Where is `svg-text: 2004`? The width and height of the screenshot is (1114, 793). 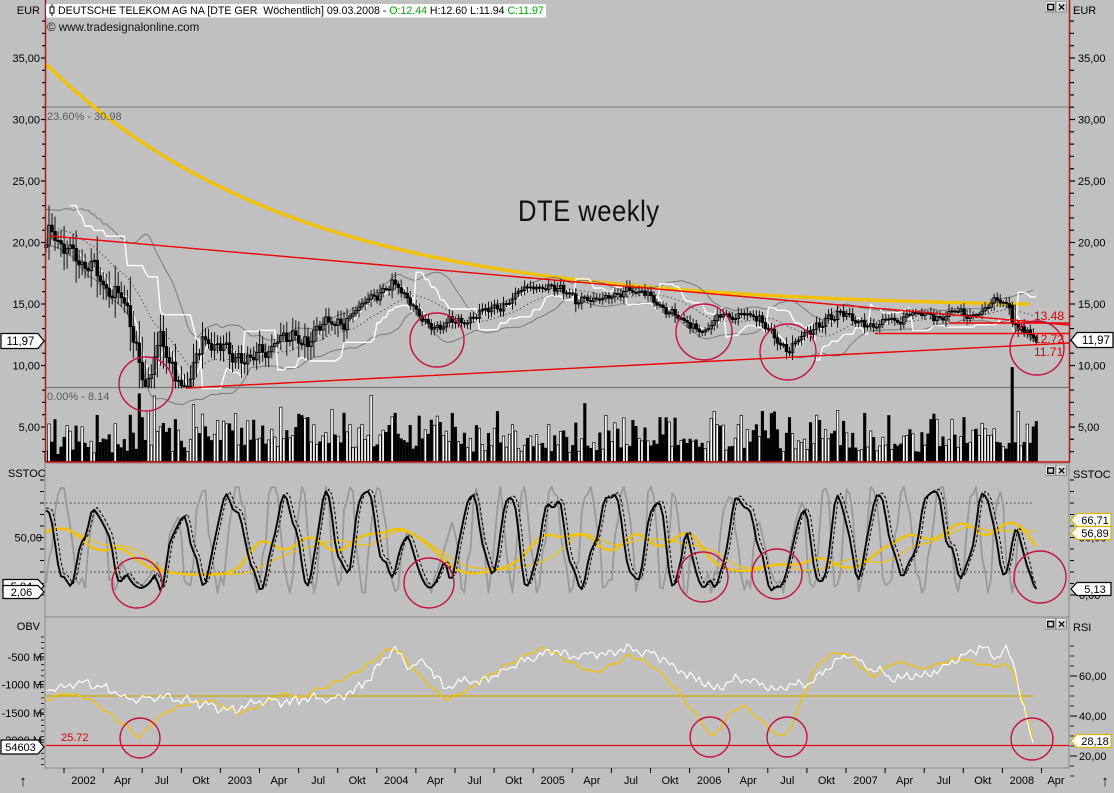
svg-text: 2004 is located at coordinates (396, 781).